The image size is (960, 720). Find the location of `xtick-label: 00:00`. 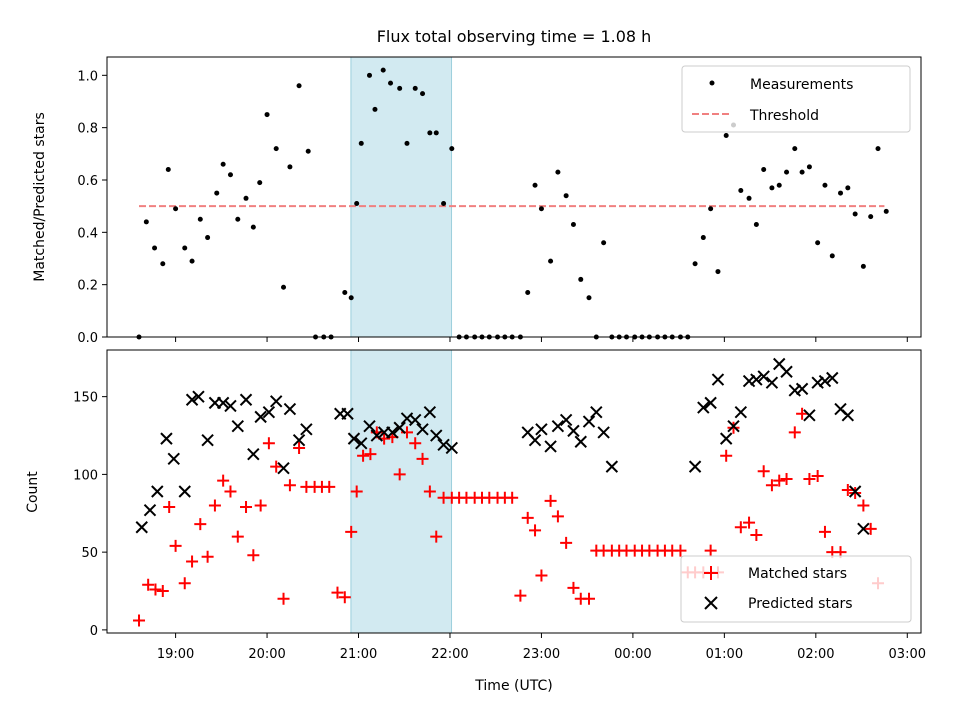

xtick-label: 00:00 is located at coordinates (632, 654).